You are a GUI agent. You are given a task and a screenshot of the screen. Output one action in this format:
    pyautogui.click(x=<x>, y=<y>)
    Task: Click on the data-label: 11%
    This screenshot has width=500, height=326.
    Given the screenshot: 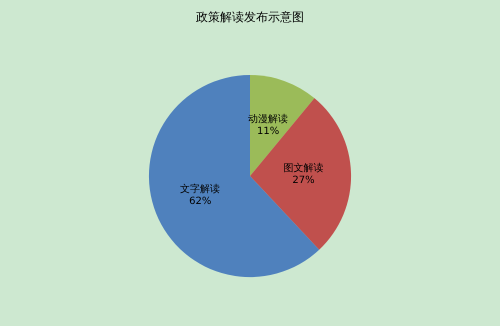 What is the action you would take?
    pyautogui.click(x=268, y=132)
    